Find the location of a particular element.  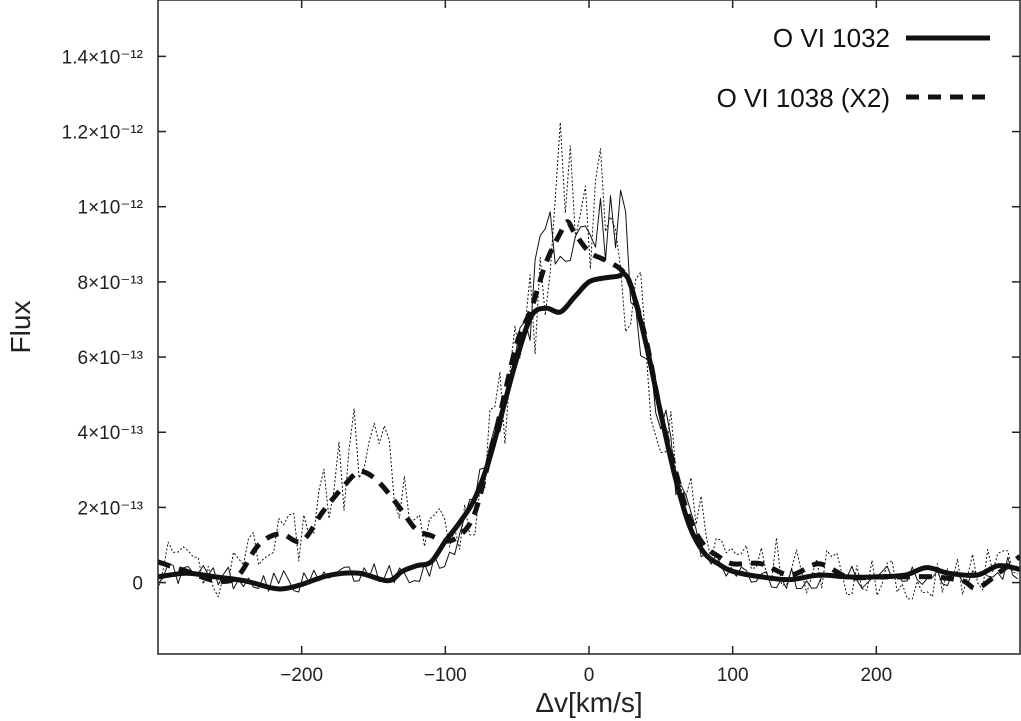

y-tick-label: 1.2×10⁻¹² is located at coordinates (102, 133).